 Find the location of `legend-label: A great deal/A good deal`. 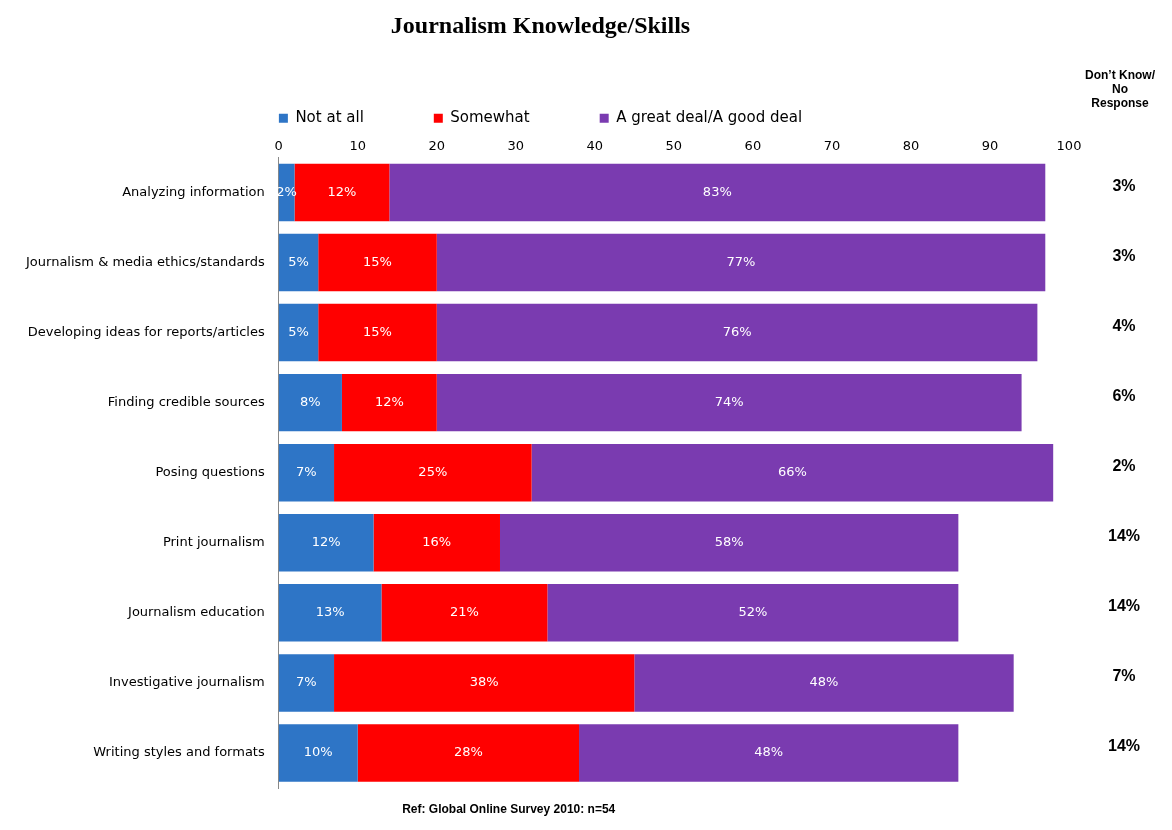

legend-label: A great deal/A good deal is located at coordinates (709, 117).